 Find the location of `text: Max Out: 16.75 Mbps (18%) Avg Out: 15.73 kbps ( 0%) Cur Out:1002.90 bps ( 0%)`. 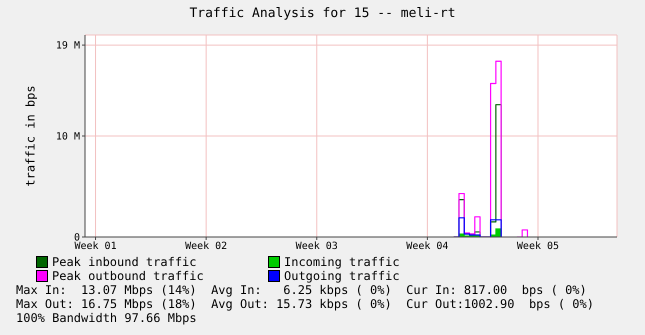

text: Max Out: 16.75 Mbps (18%) Avg Out: 15.73 kbps ( 0%) Cur Out:1002.90 bps ( 0%) is located at coordinates (305, 304).